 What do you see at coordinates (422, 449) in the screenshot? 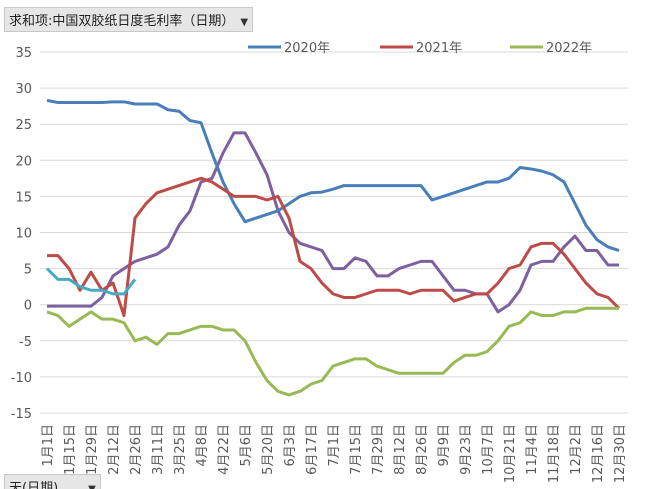
I see `x-tick-label: 8月26日` at bounding box center [422, 449].